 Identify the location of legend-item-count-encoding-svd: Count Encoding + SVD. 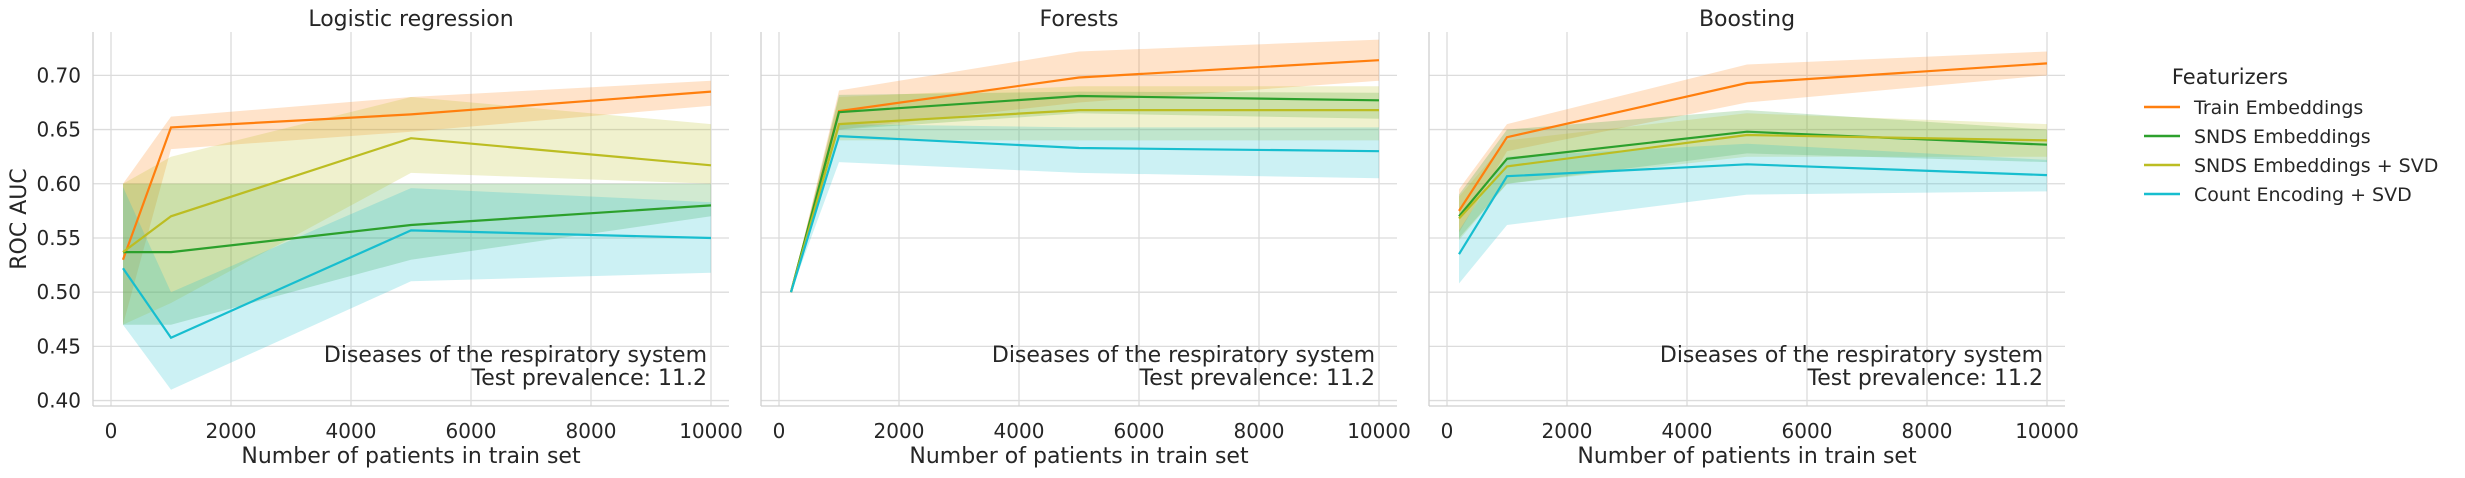
(2278, 195).